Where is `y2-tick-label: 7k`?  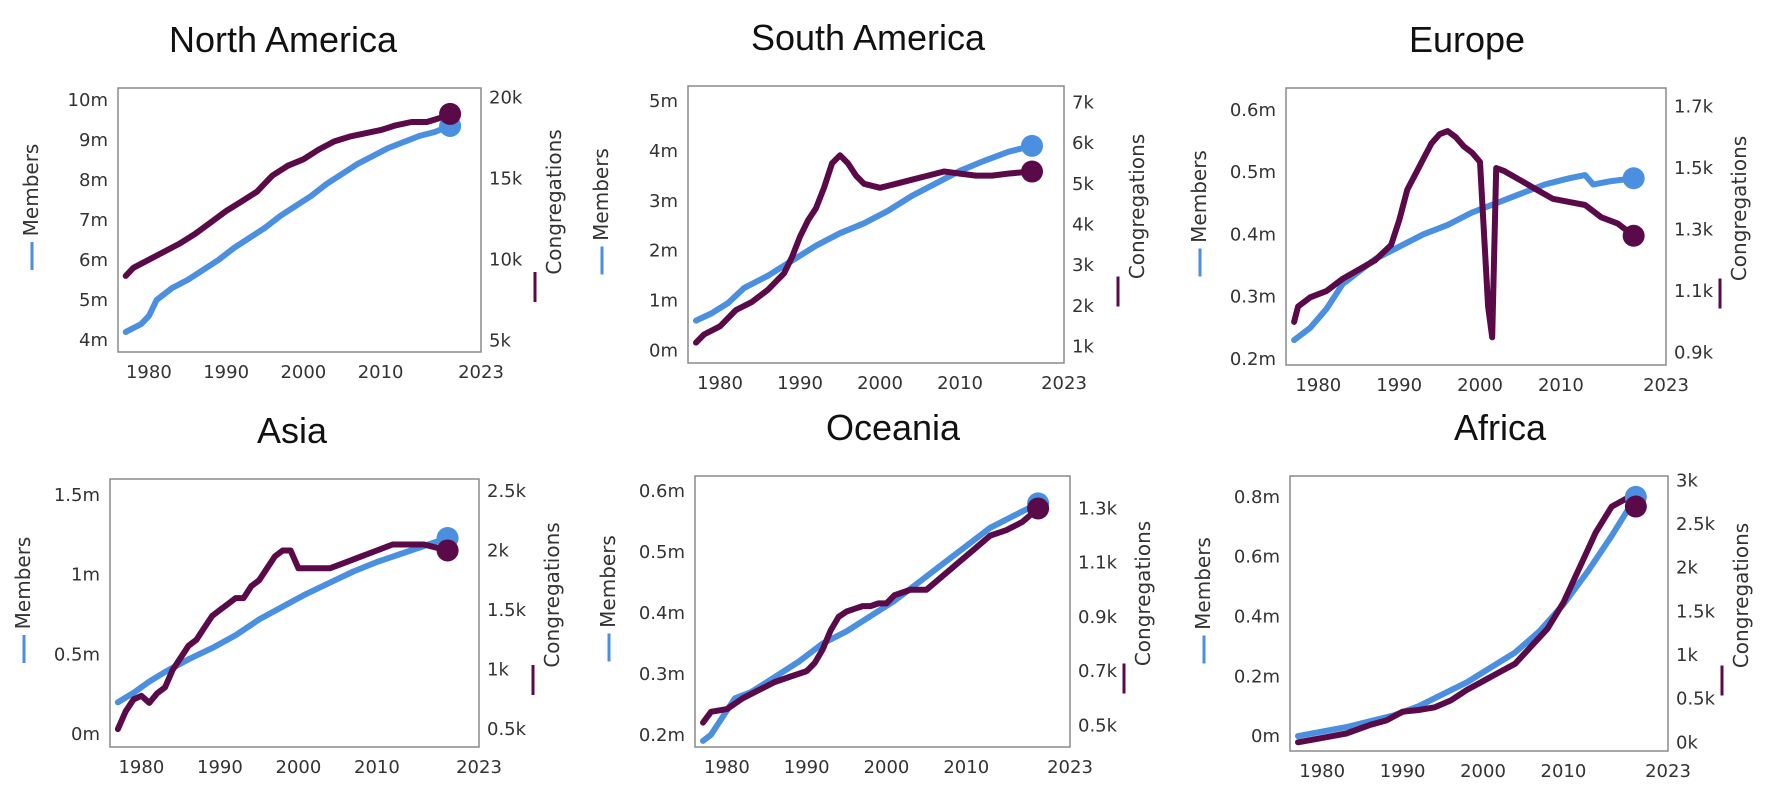 y2-tick-label: 7k is located at coordinates (1083, 102).